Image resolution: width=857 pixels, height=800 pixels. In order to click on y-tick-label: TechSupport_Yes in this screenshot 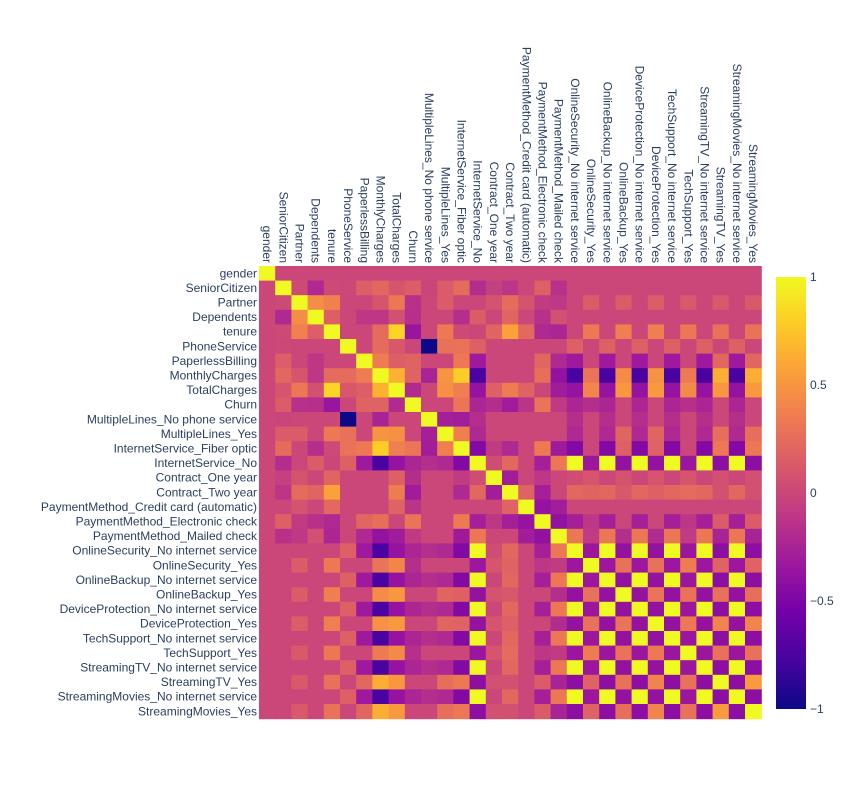, I will do `click(210, 653)`.